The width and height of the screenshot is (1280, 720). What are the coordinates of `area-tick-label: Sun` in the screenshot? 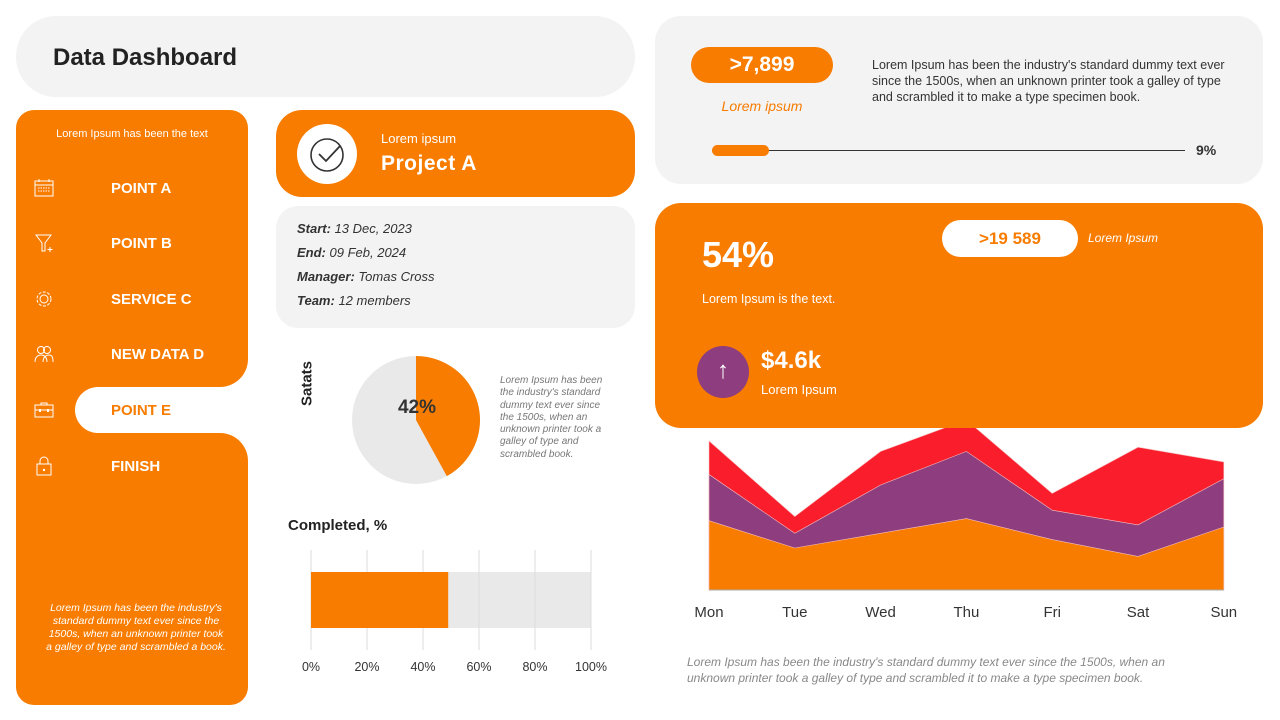 It's located at (1223, 612).